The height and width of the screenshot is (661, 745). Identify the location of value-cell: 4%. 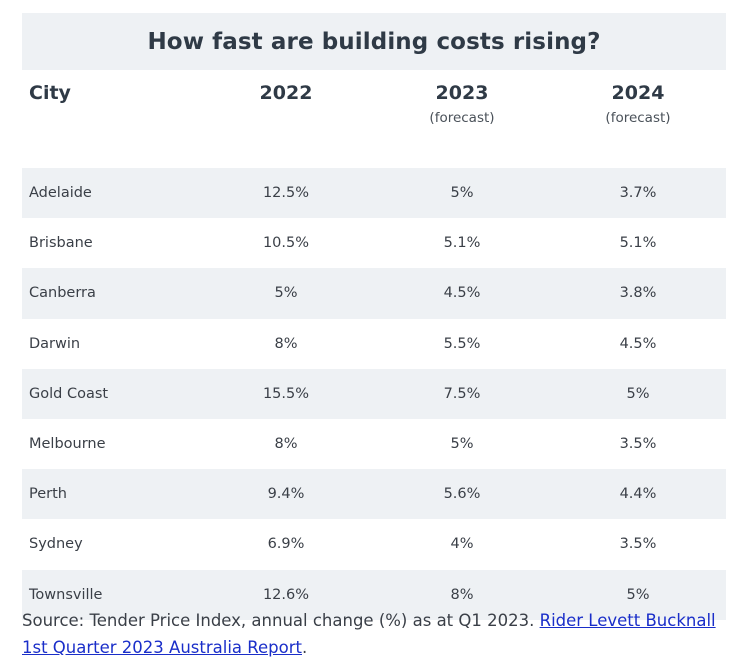
(462, 544).